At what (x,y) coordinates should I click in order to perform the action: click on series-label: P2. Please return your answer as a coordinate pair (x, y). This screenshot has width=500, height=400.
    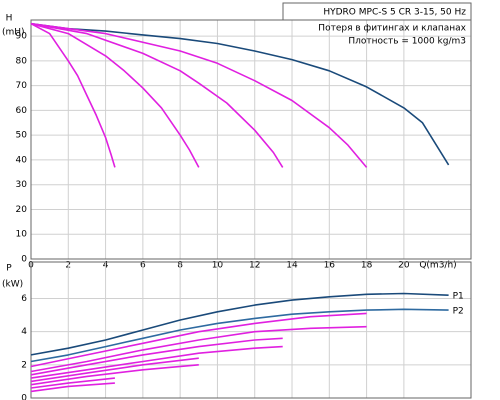
    Looking at the image, I should click on (458, 312).